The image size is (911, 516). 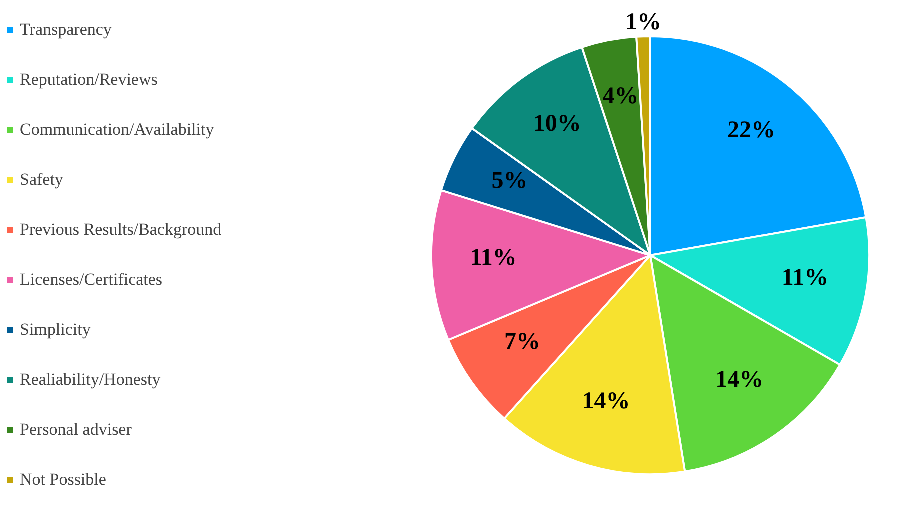 What do you see at coordinates (752, 130) in the screenshot?
I see `data-label: 22%` at bounding box center [752, 130].